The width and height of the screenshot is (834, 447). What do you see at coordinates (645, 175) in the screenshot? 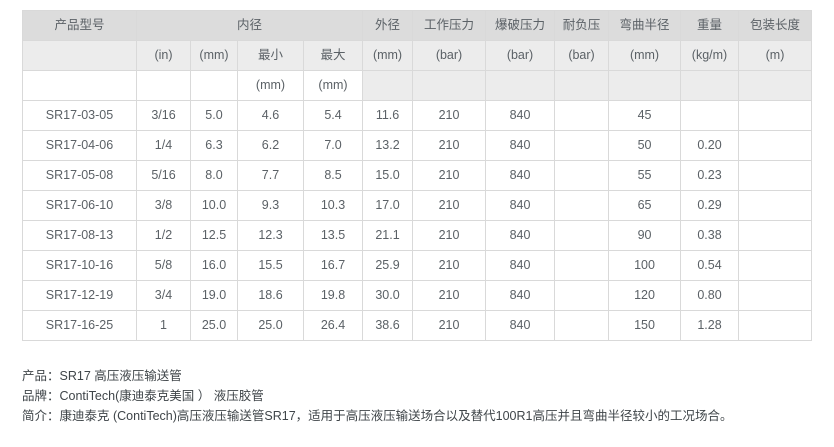
I see `cell-bend-radius: 55` at bounding box center [645, 175].